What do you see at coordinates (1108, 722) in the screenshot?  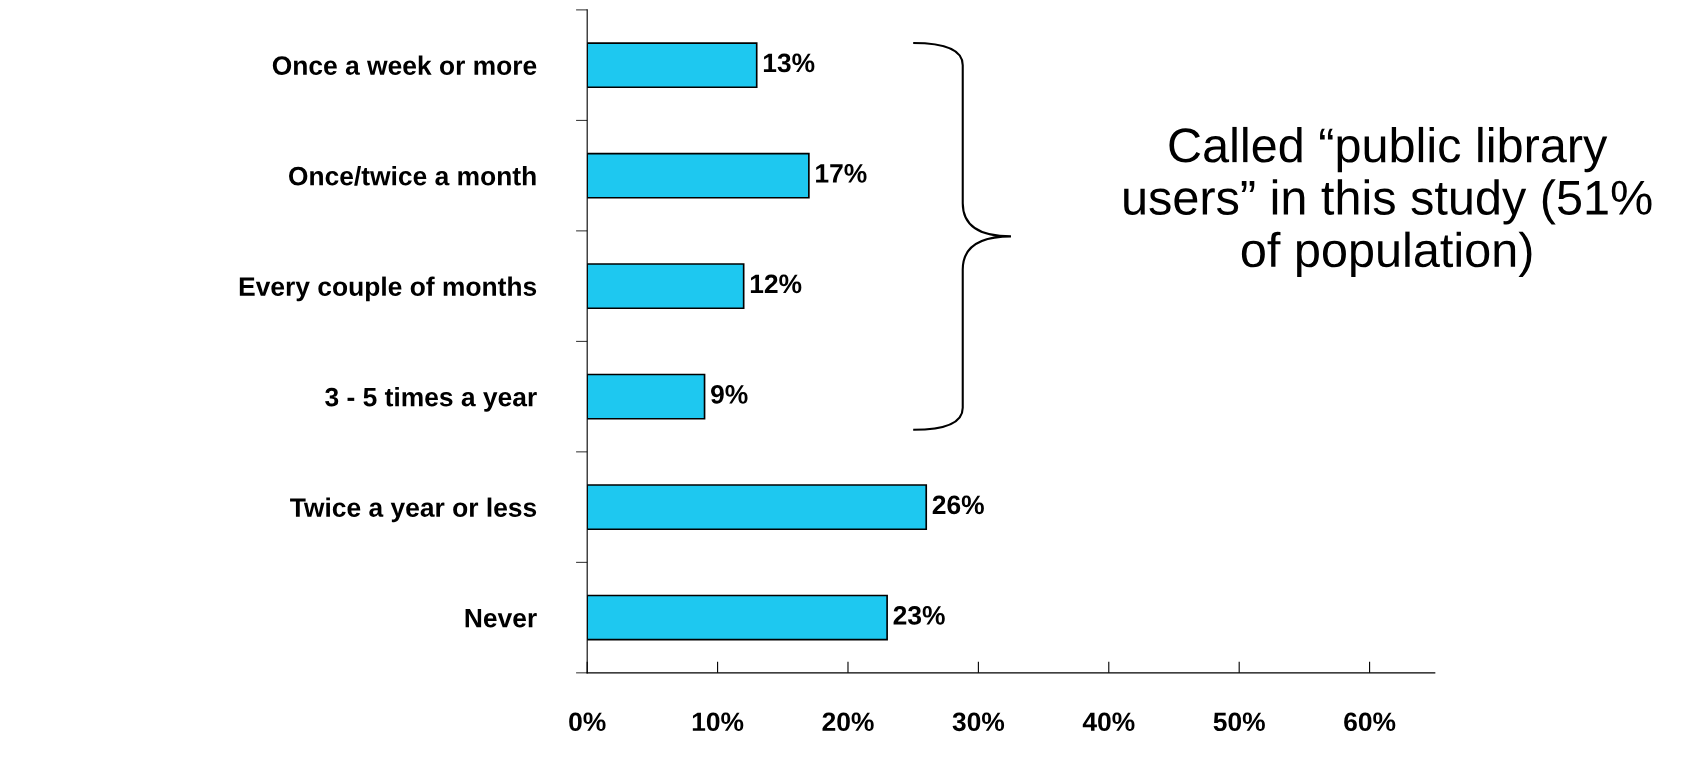 I see `x-tick-label: 40%` at bounding box center [1108, 722].